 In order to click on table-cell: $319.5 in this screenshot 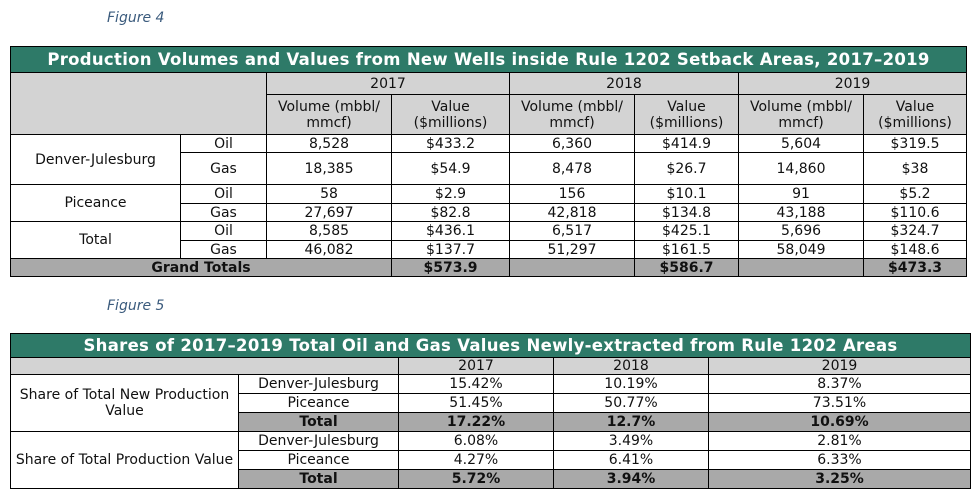, I will do `click(915, 143)`.